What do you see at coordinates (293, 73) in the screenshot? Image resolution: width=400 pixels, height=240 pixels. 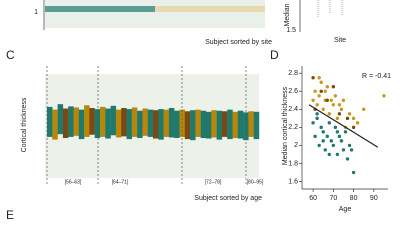 I see `y-tick-label: 2.8` at bounding box center [293, 73].